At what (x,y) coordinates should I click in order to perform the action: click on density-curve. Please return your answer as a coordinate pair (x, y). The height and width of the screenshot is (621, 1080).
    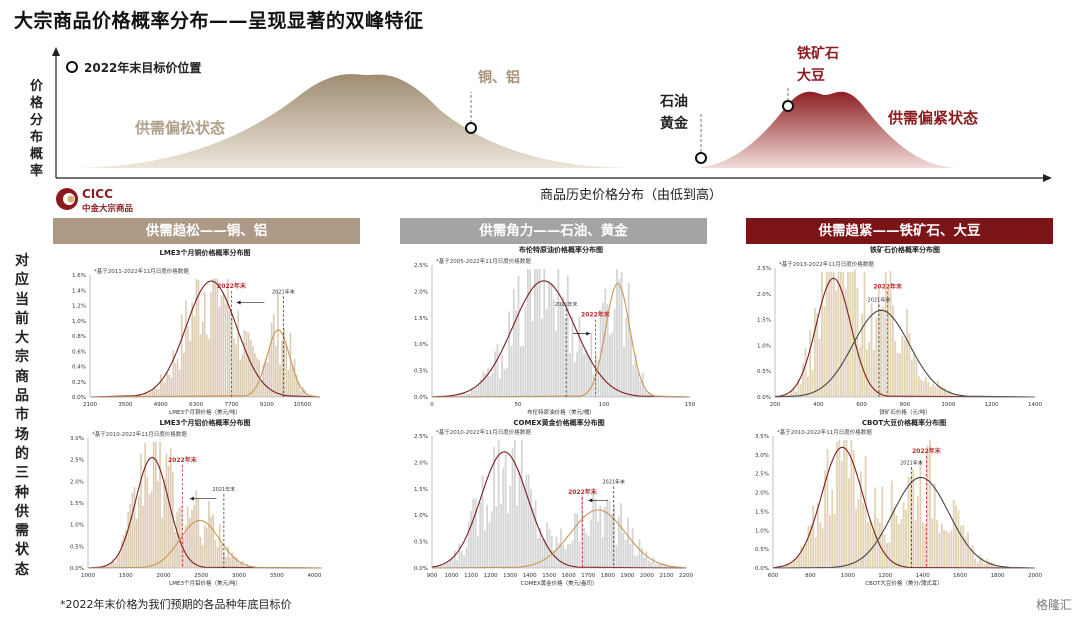
    Looking at the image, I should click on (559, 539).